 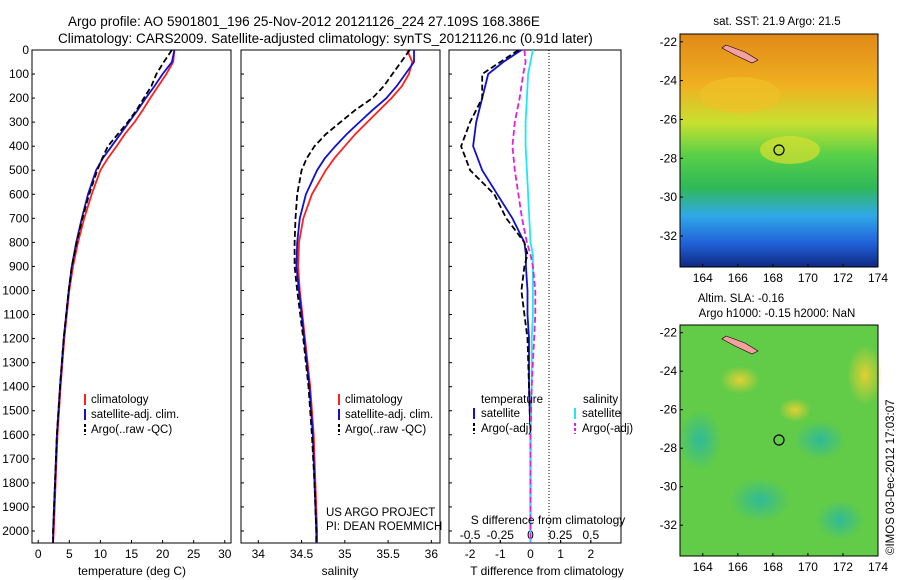 I want to click on x-tick-label: 0, so click(x=530, y=554).